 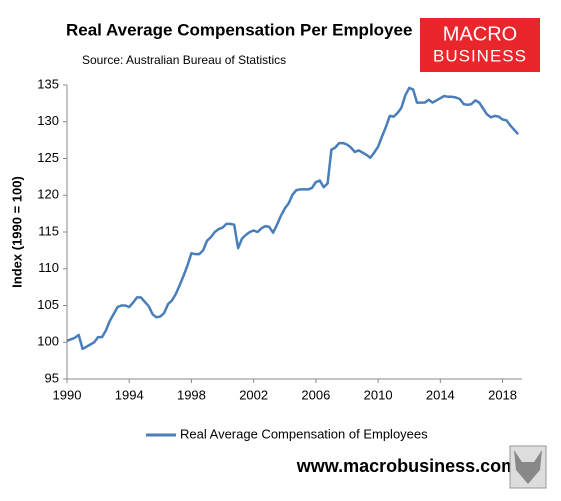 I want to click on y-axis-label: Index (1990 = 100), so click(x=16, y=232).